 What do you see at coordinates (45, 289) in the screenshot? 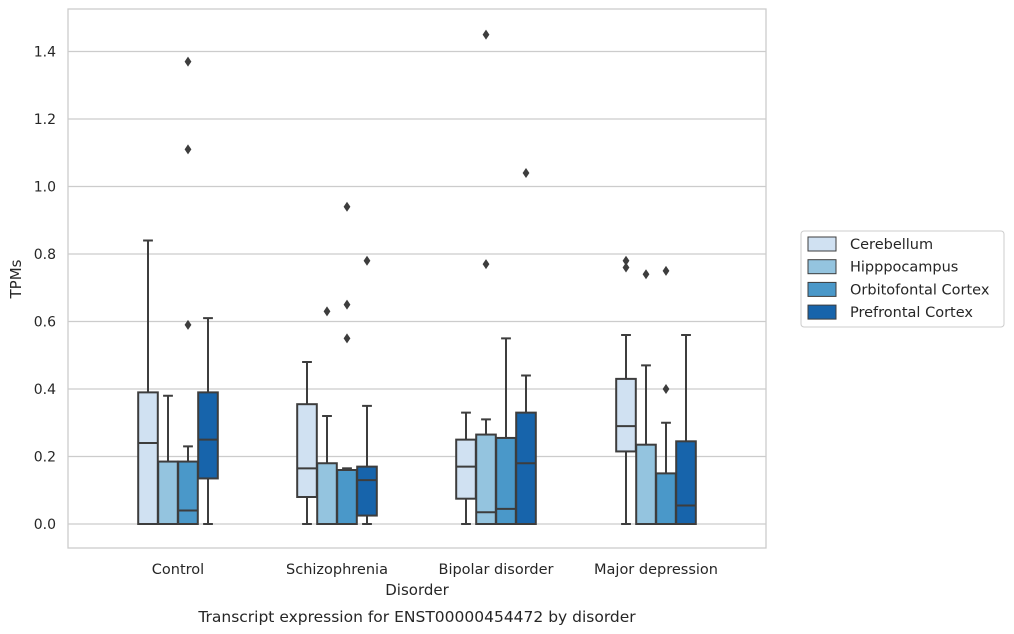
I see `y-tick-labels: 0.0 0.2 0.4 0.6 0.8 1.0 1.2 1.4` at bounding box center [45, 289].